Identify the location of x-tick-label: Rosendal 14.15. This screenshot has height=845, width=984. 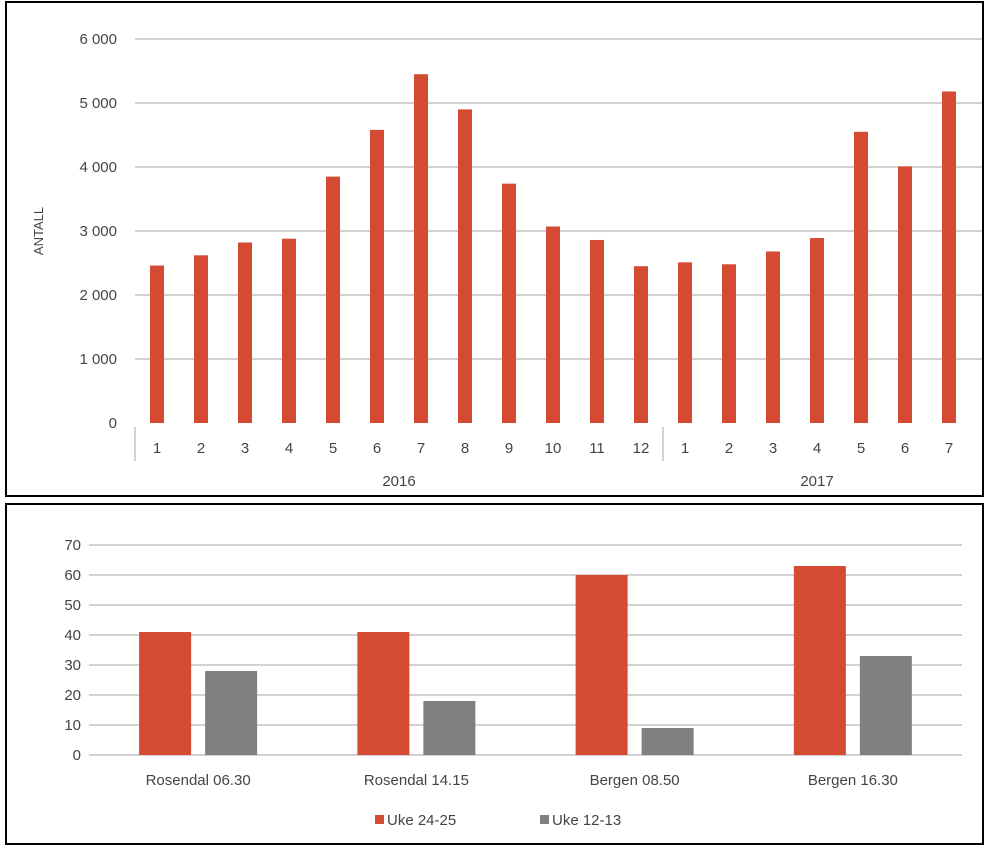
(416, 780).